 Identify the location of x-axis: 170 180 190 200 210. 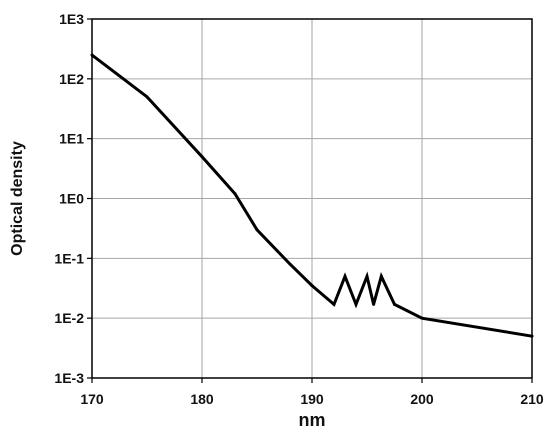
(312, 392).